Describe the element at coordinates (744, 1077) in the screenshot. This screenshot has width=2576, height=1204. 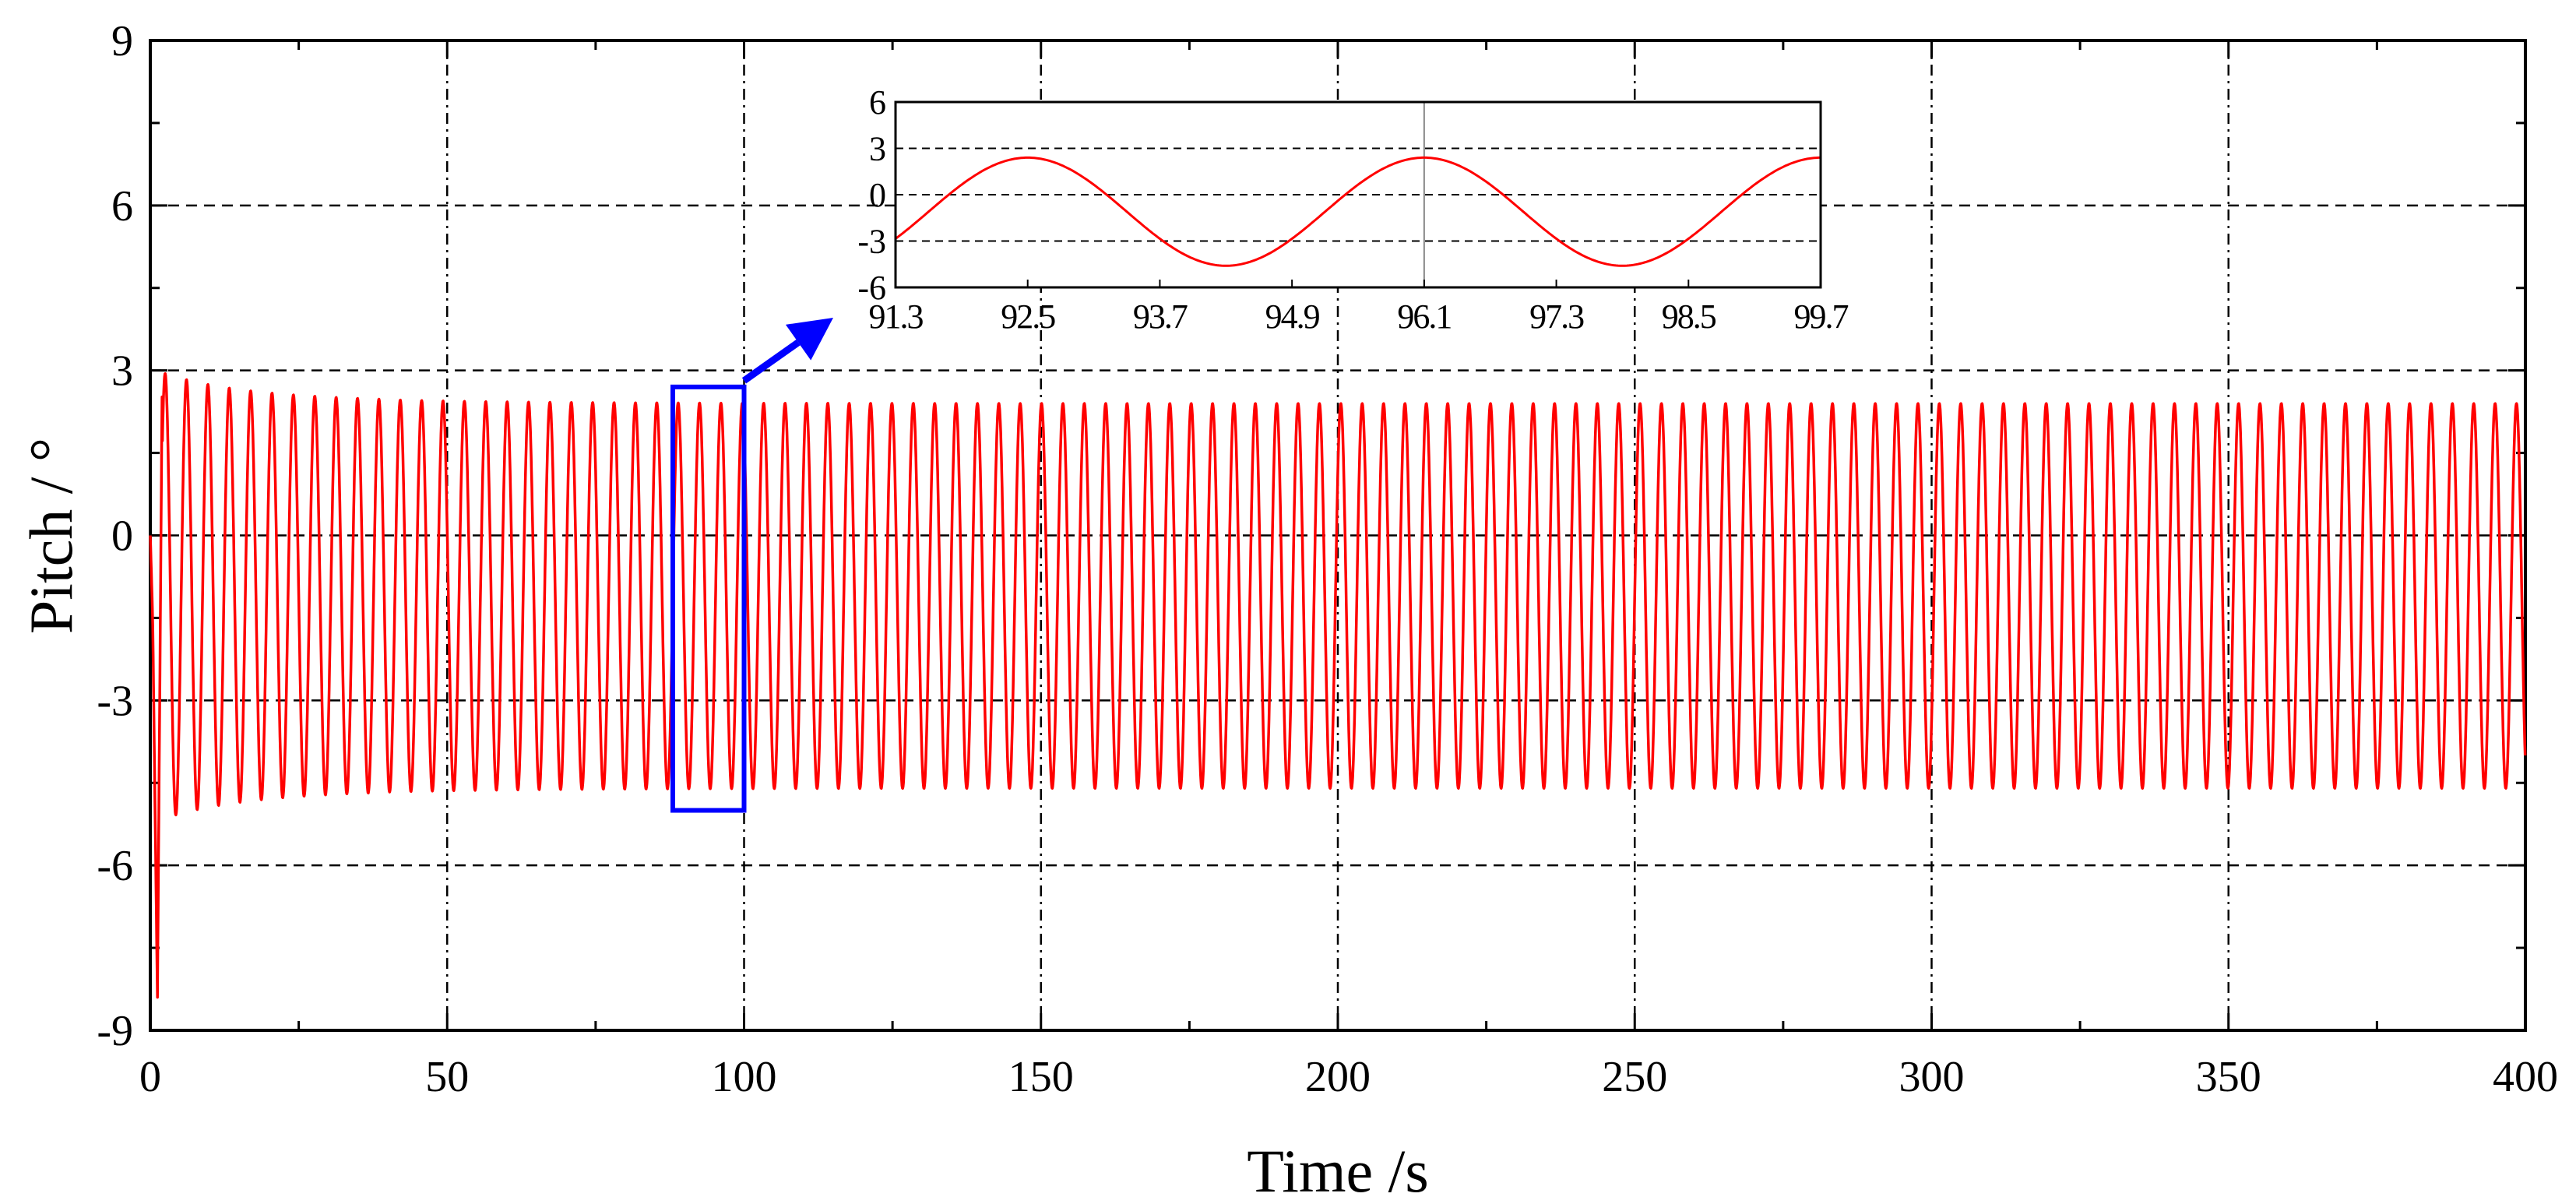
I see `x-tick-label: 100` at that location.